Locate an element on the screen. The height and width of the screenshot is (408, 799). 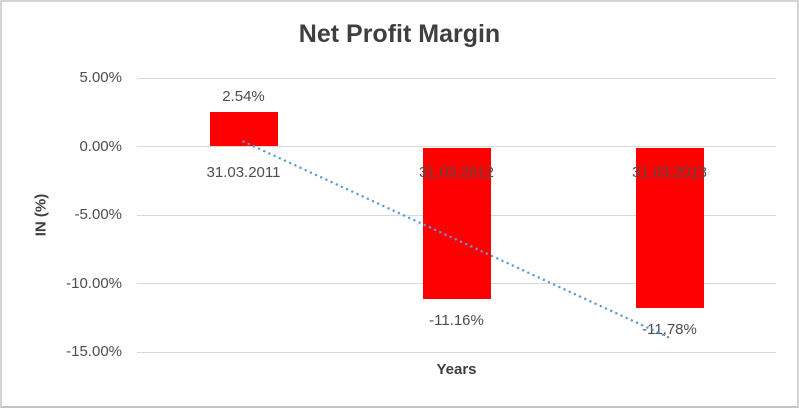
data-label: -11,78% is located at coordinates (669, 329).